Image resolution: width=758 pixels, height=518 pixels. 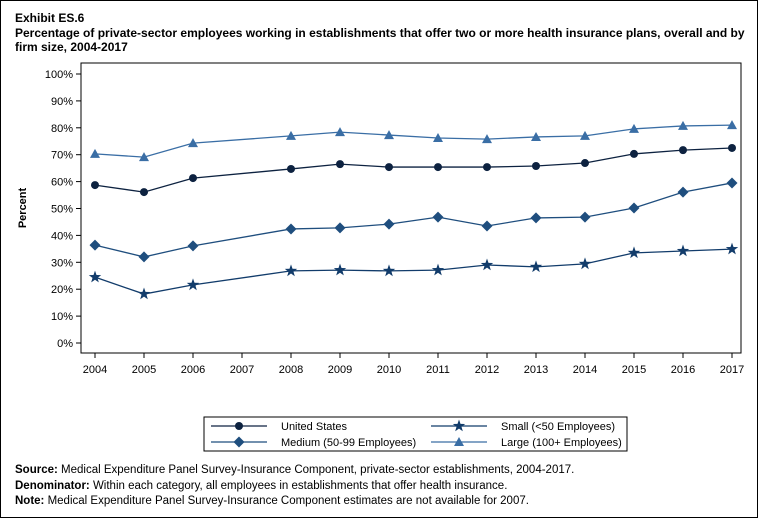 What do you see at coordinates (487, 370) in the screenshot?
I see `x-tick-label: 2012` at bounding box center [487, 370].